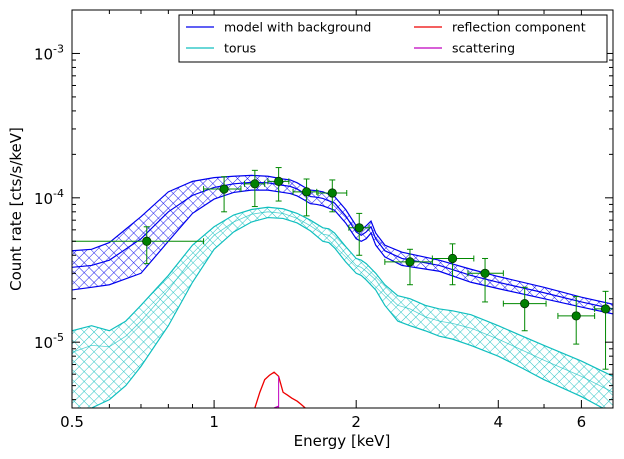  Describe the element at coordinates (49, 341) in the screenshot. I see `y-tick-label: 10⁻⁵` at that location.